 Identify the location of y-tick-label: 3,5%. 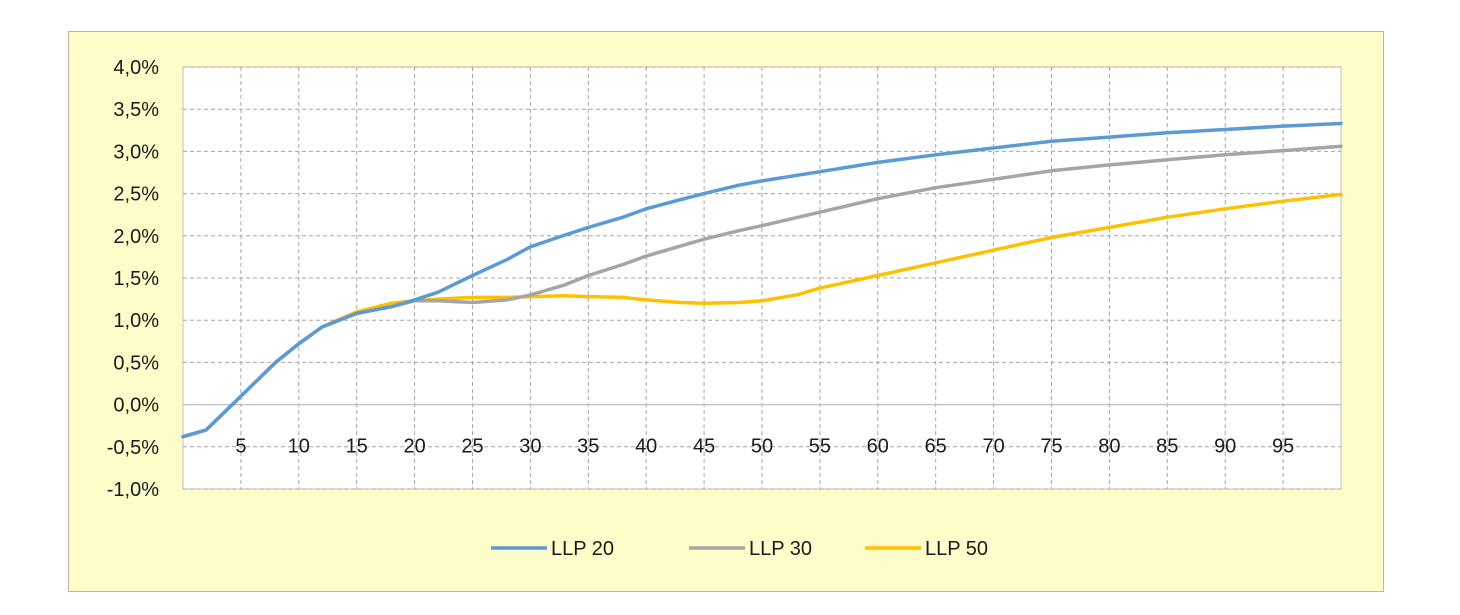
(136, 110).